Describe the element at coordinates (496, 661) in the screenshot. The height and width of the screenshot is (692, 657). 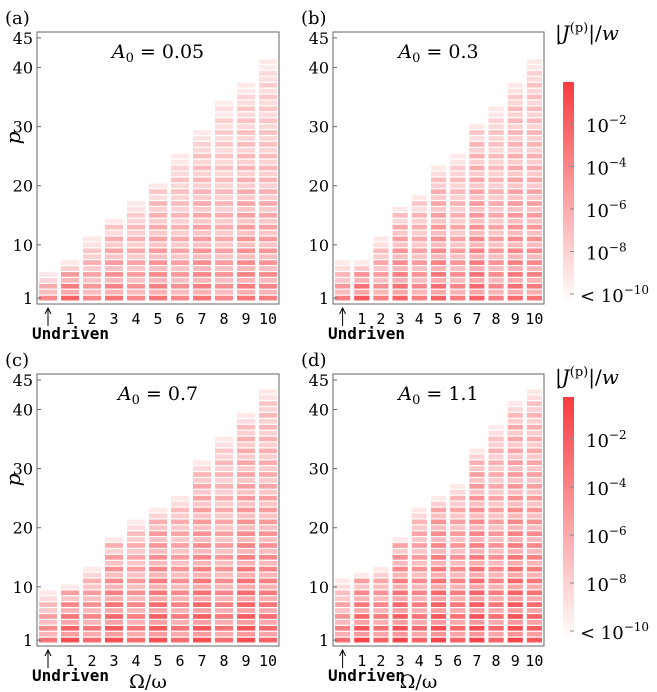
I see `x-tick-label: 8` at that location.